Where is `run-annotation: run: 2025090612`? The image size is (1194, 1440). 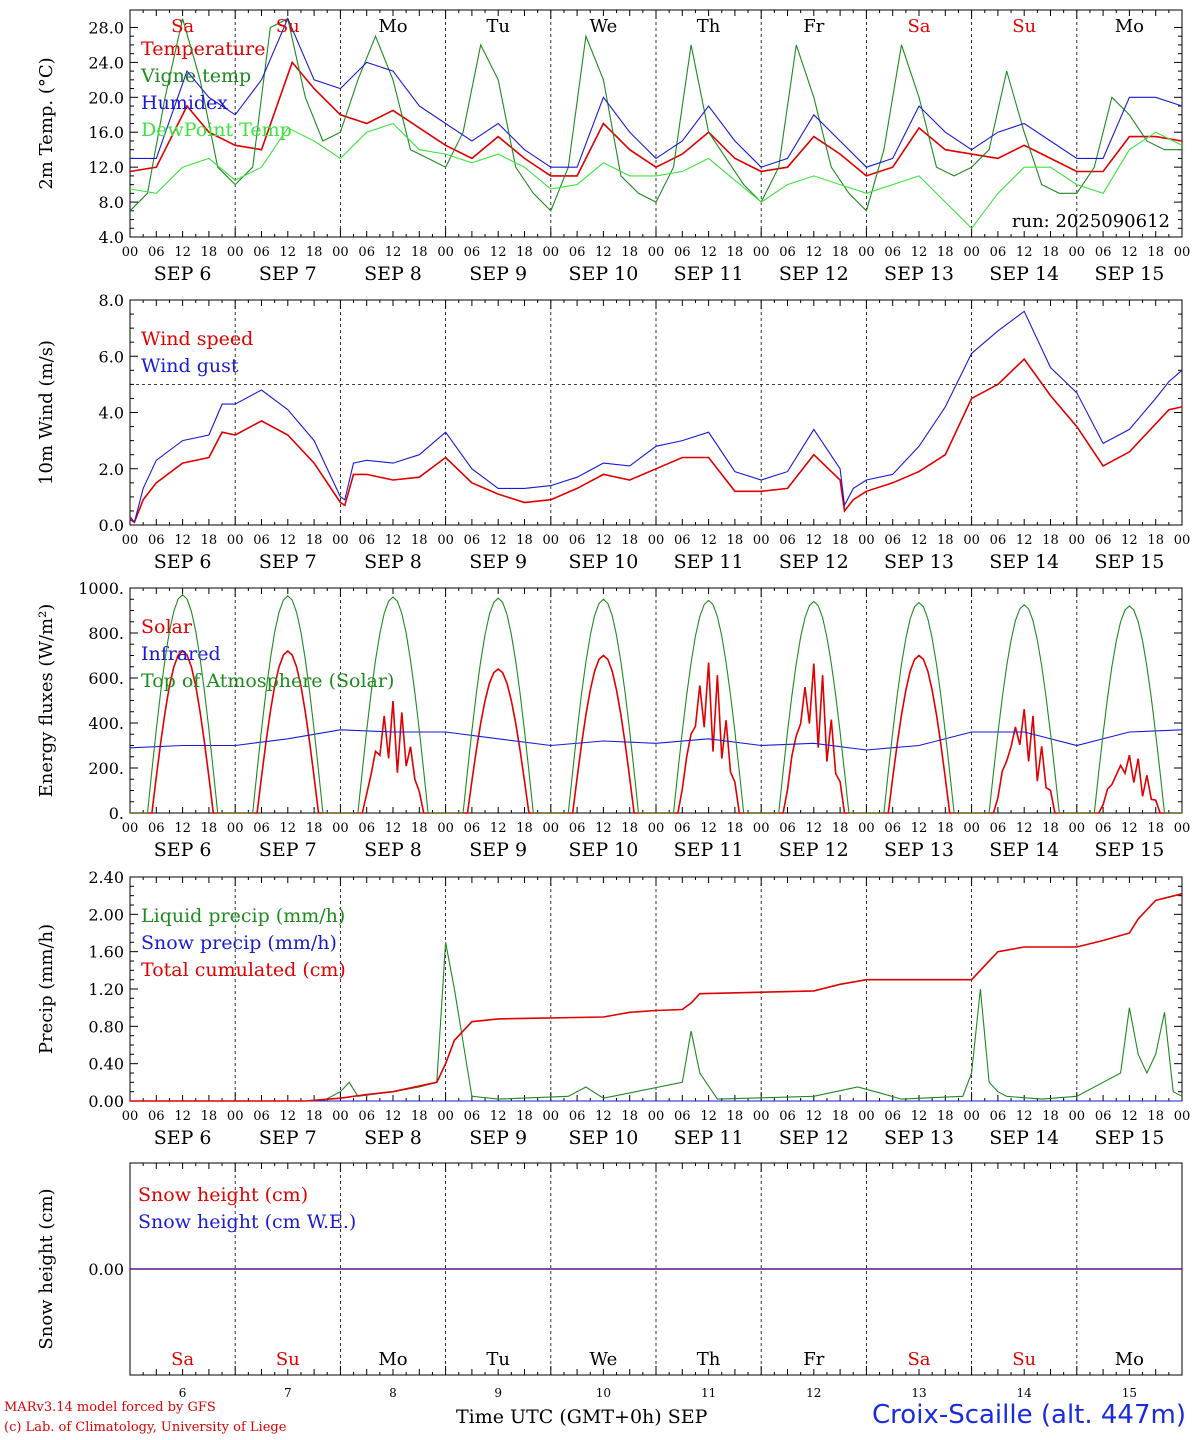
run-annotation: run: 2025090612 is located at coordinates (1091, 221).